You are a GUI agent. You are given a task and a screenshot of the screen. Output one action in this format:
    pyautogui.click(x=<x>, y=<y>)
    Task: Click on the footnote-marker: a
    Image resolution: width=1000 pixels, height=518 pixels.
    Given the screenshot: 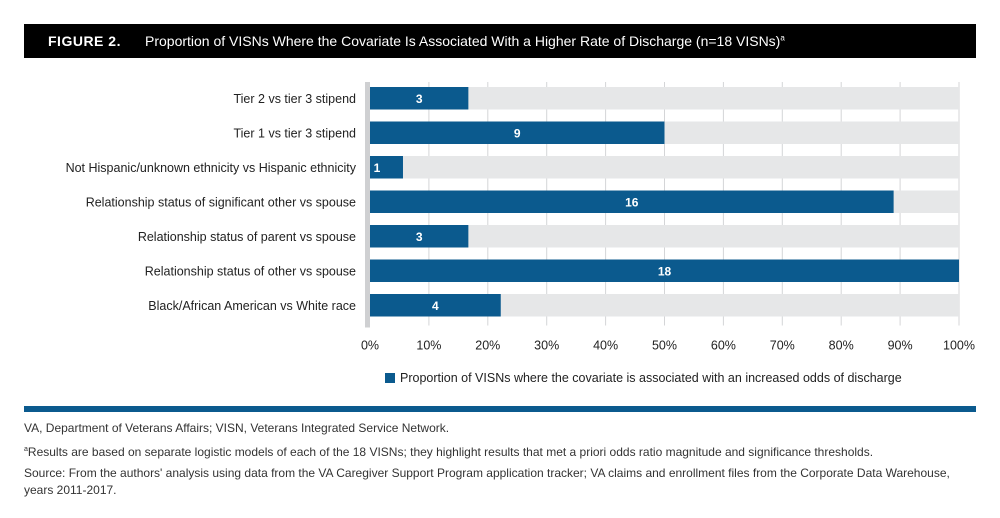 What is the action you would take?
    pyautogui.click(x=26, y=449)
    